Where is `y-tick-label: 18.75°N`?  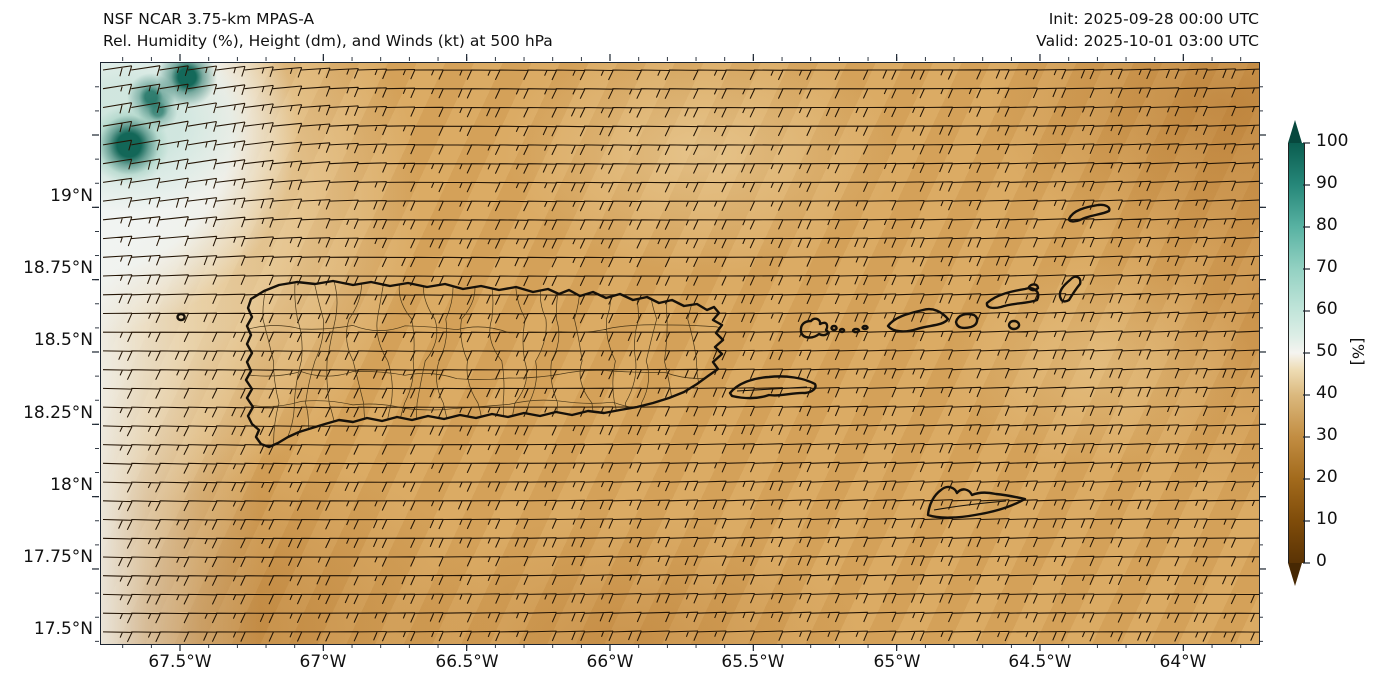
y-tick-label: 18.75°N is located at coordinates (58, 268).